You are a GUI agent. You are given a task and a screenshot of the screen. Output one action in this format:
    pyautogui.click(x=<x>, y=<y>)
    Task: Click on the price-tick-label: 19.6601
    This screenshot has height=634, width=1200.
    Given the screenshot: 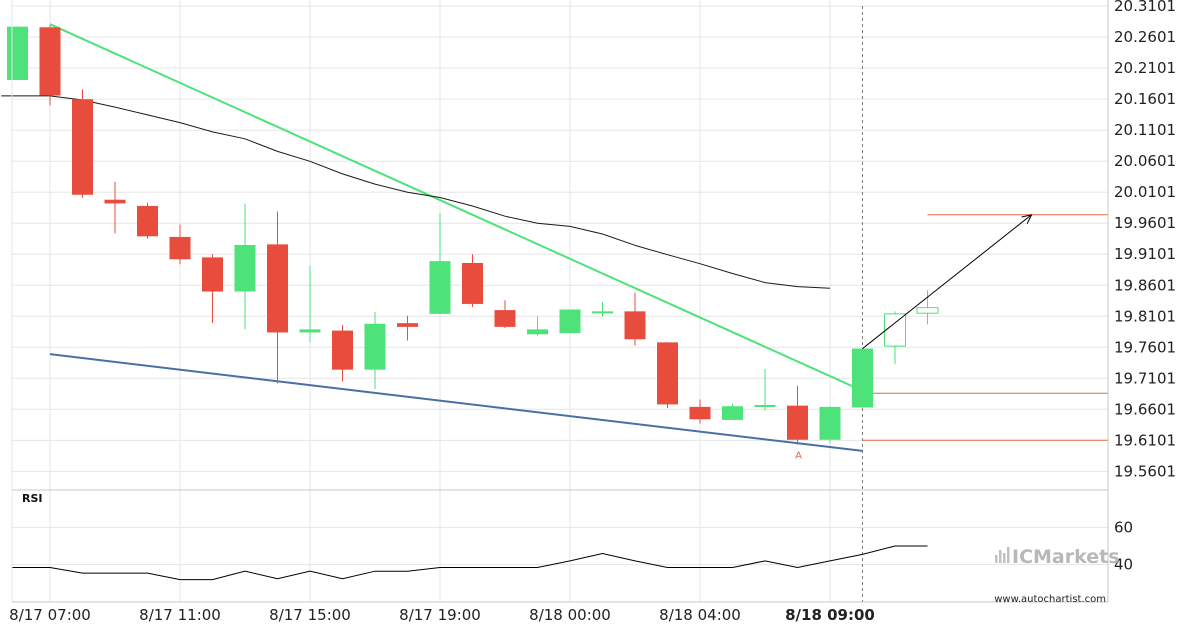 What is the action you would take?
    pyautogui.click(x=1145, y=409)
    